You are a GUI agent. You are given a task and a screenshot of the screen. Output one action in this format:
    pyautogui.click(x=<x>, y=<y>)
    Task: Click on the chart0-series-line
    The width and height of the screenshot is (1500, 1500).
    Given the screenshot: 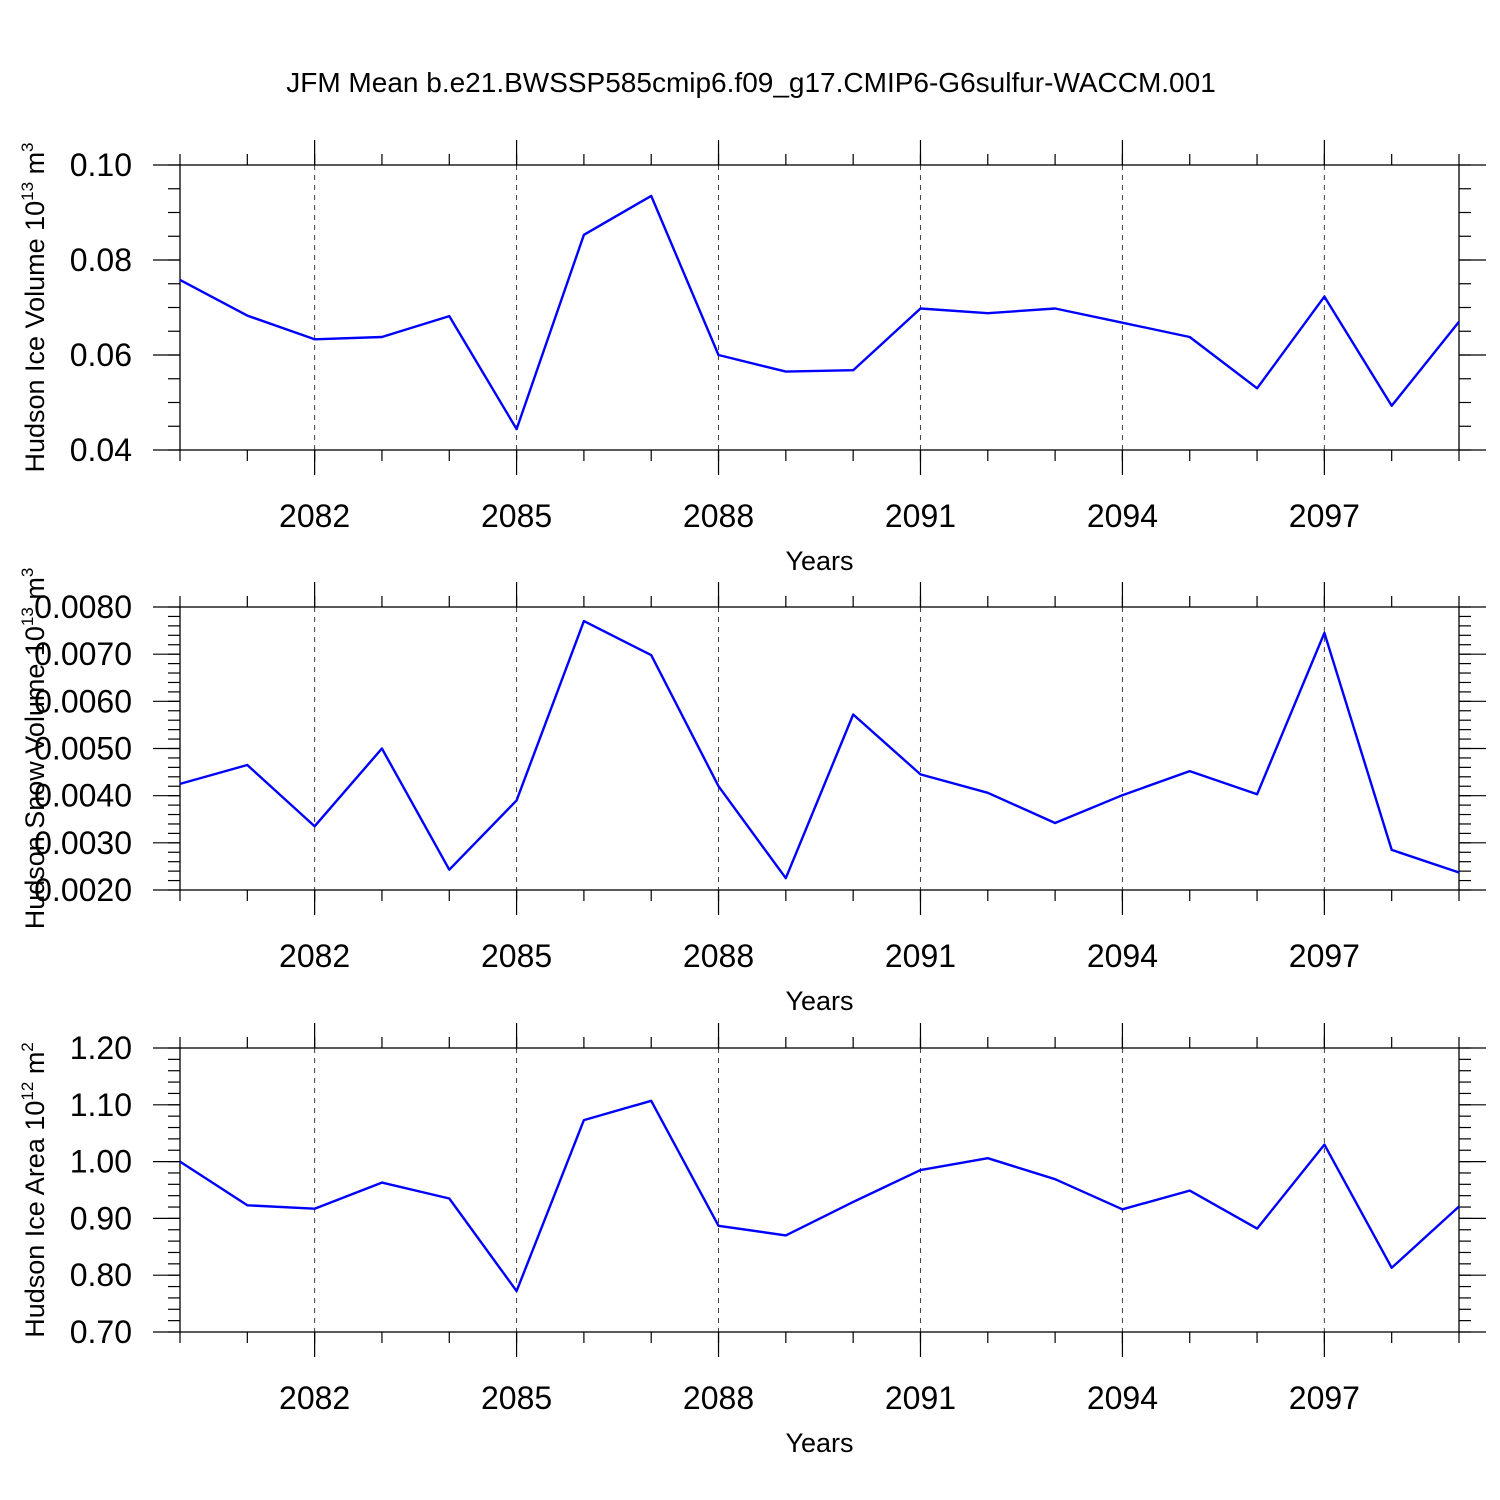 What is the action you would take?
    pyautogui.click(x=819, y=312)
    